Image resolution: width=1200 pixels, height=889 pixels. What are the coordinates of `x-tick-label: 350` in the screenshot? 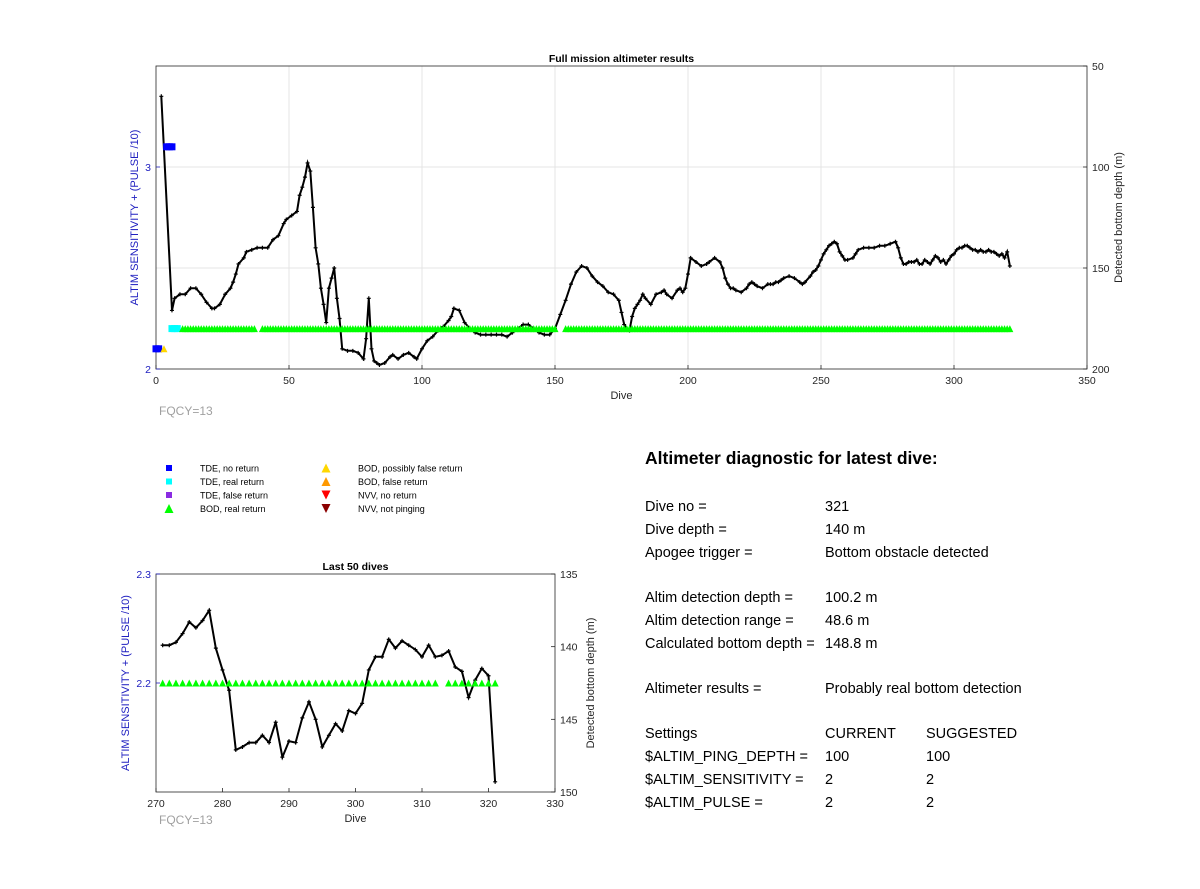 It's located at (1087, 381).